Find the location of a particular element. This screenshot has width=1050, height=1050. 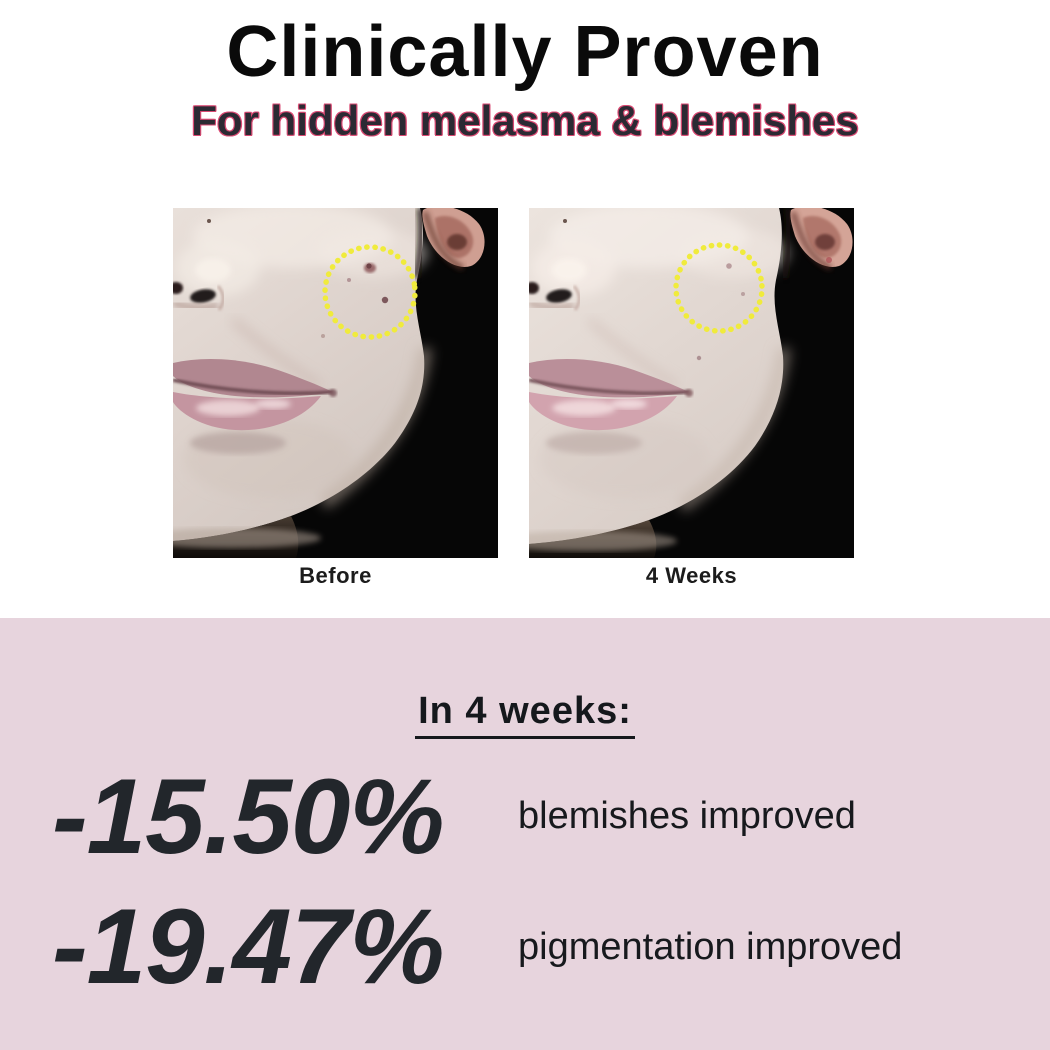

face-illustration-after is located at coordinates (691, 383).